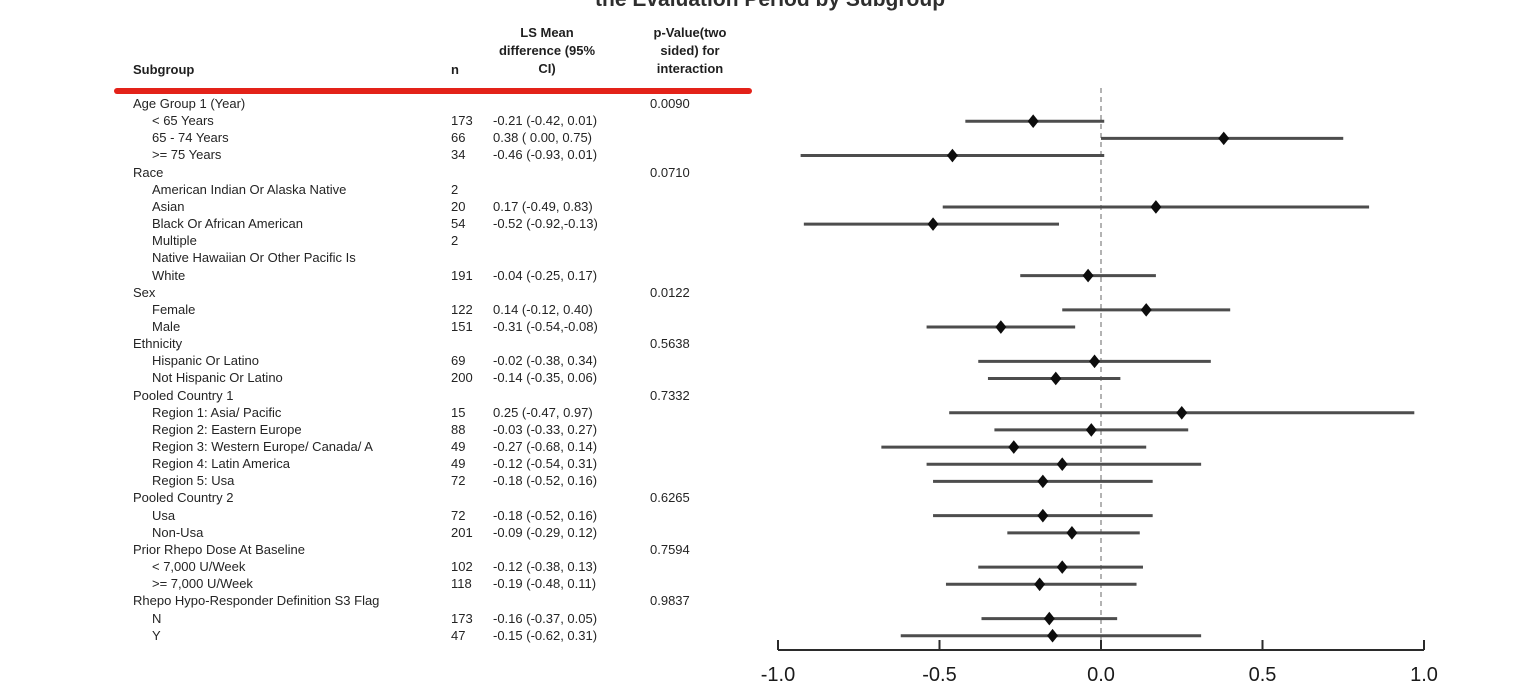 Image resolution: width=1522 pixels, height=697 pixels. I want to click on subgroup-level-label: >= 7,000 U/Week, so click(202, 584).